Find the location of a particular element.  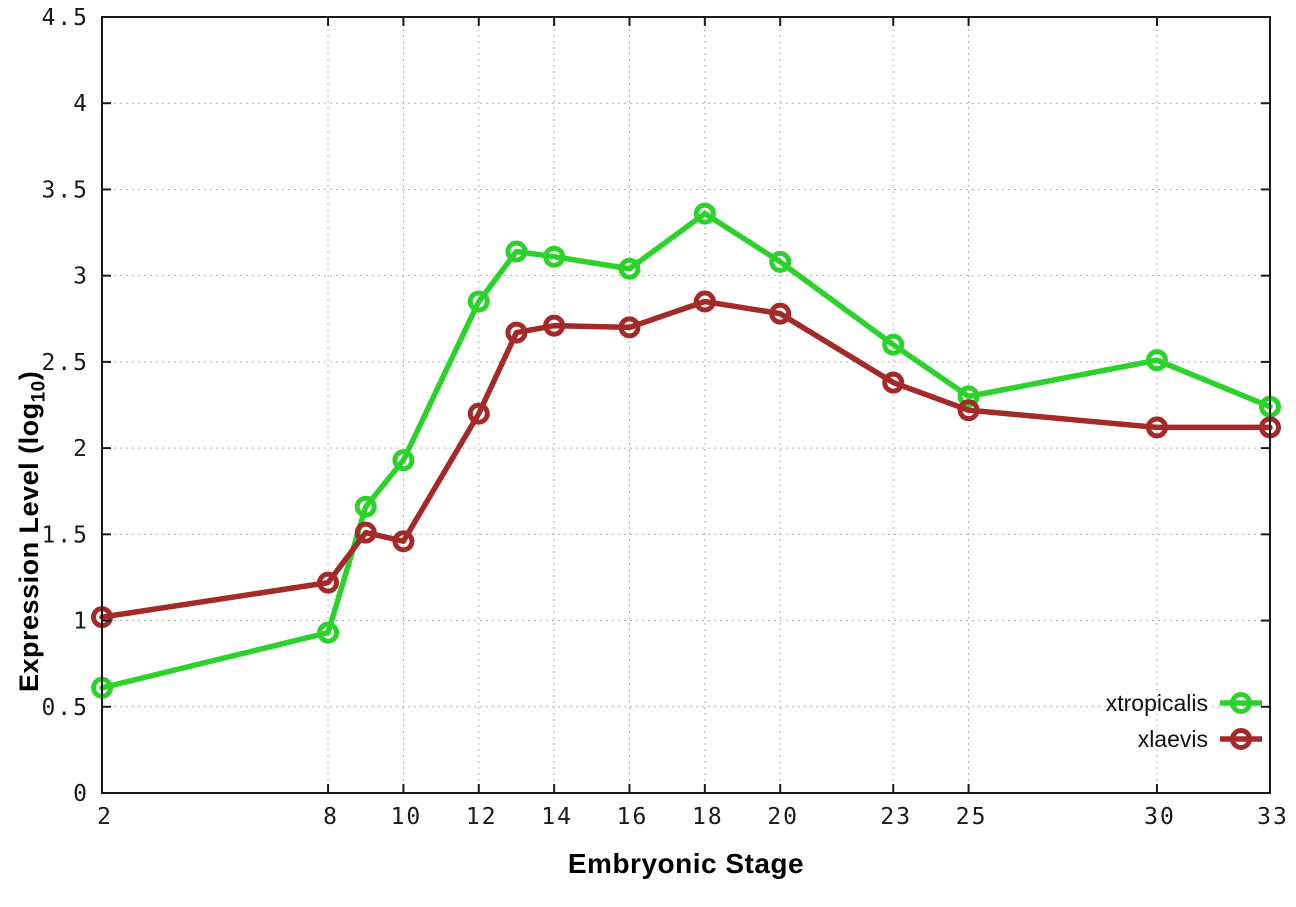

y-tick-label: 3.5 is located at coordinates (65, 190).